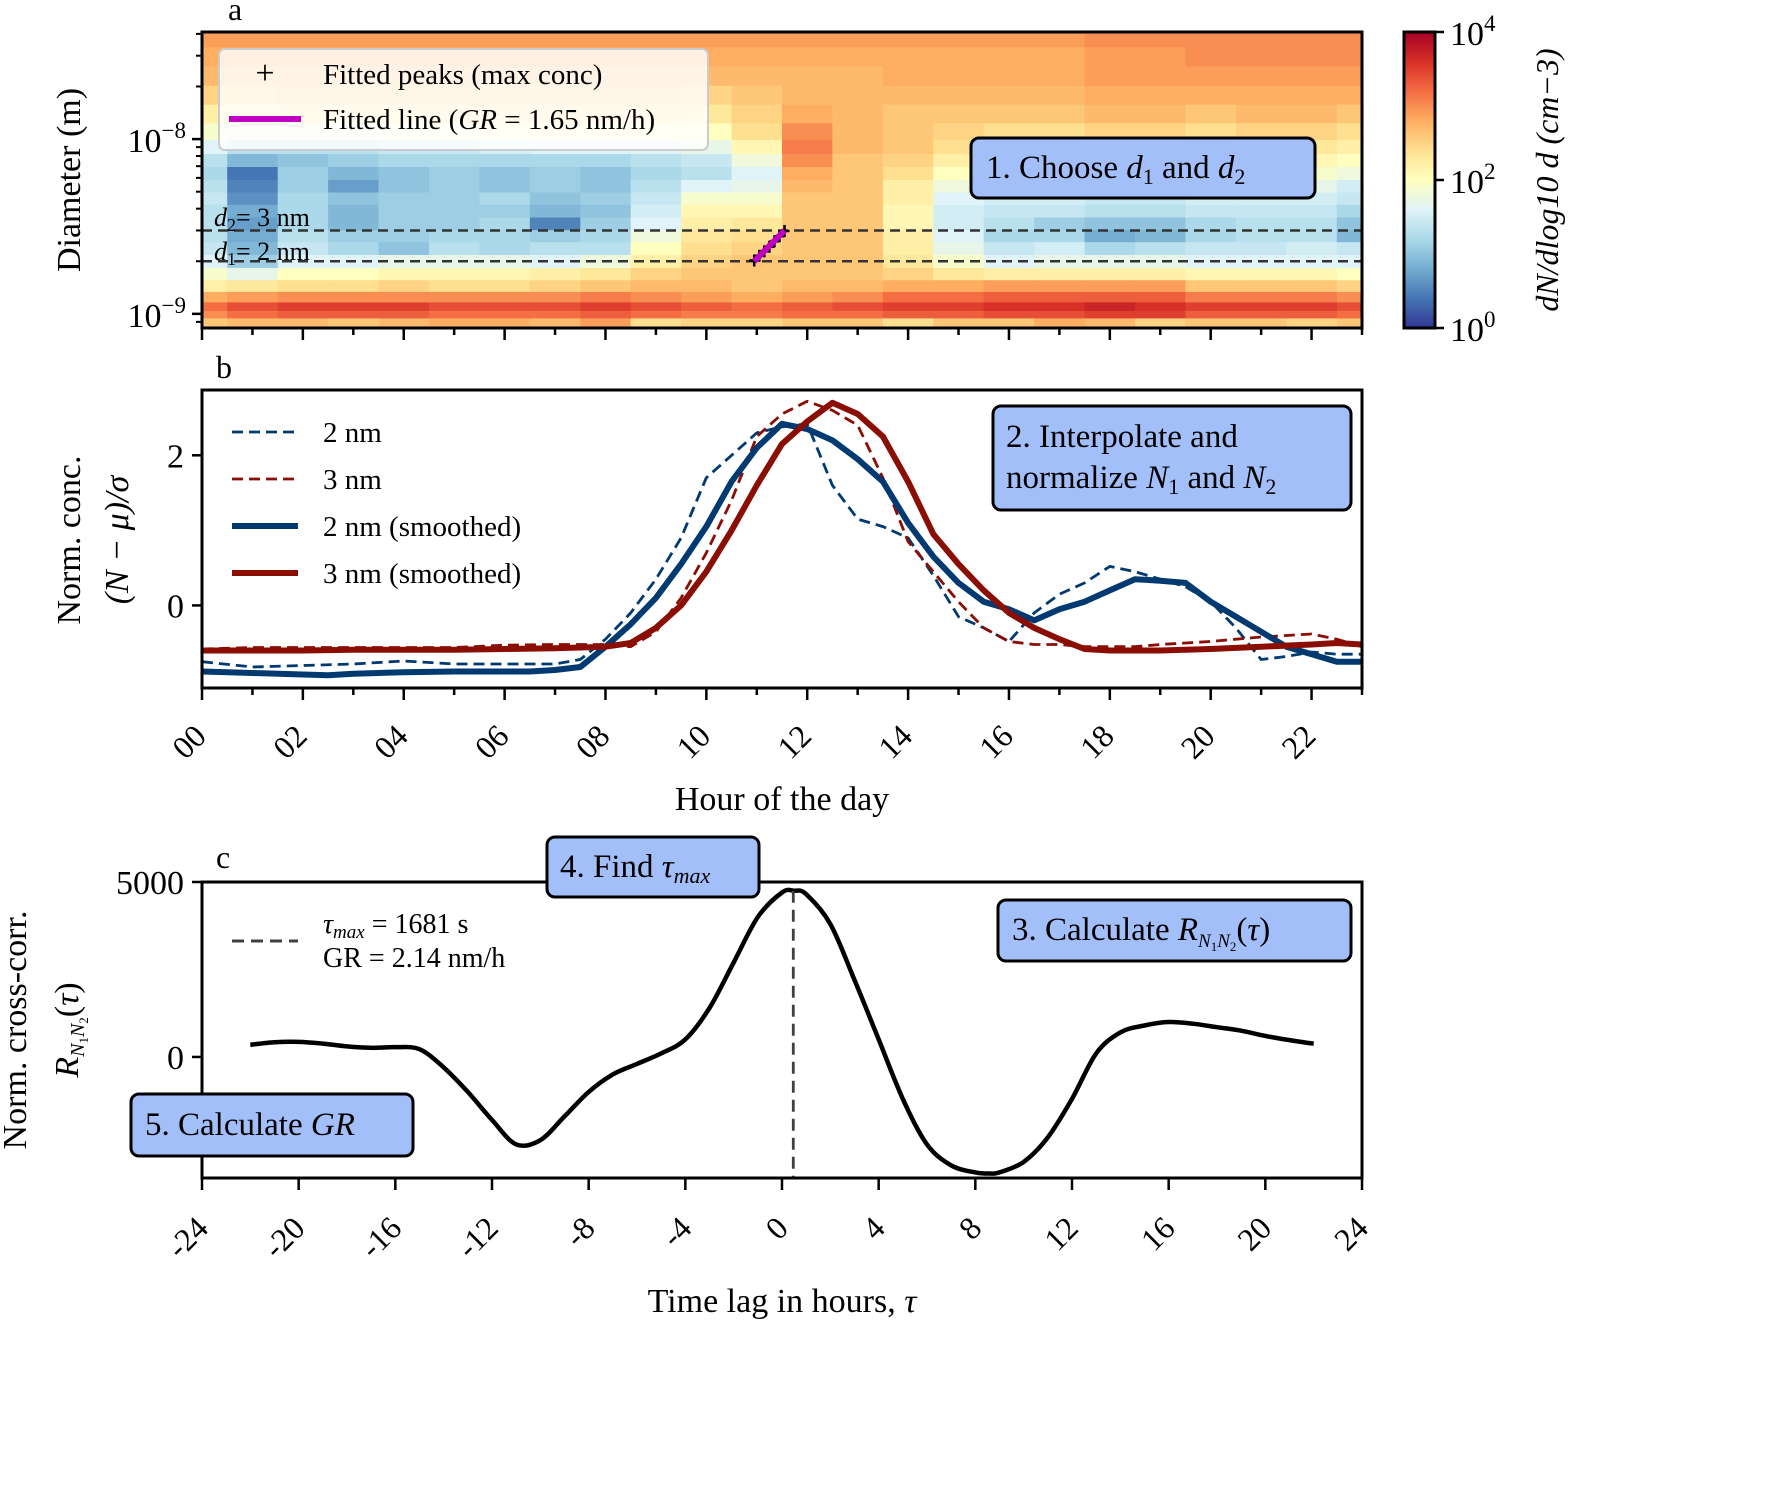 The width and height of the screenshot is (1782, 1500). What do you see at coordinates (1115, 169) in the screenshot?
I see `annotation-text: 1. Choose d1 and d2` at bounding box center [1115, 169].